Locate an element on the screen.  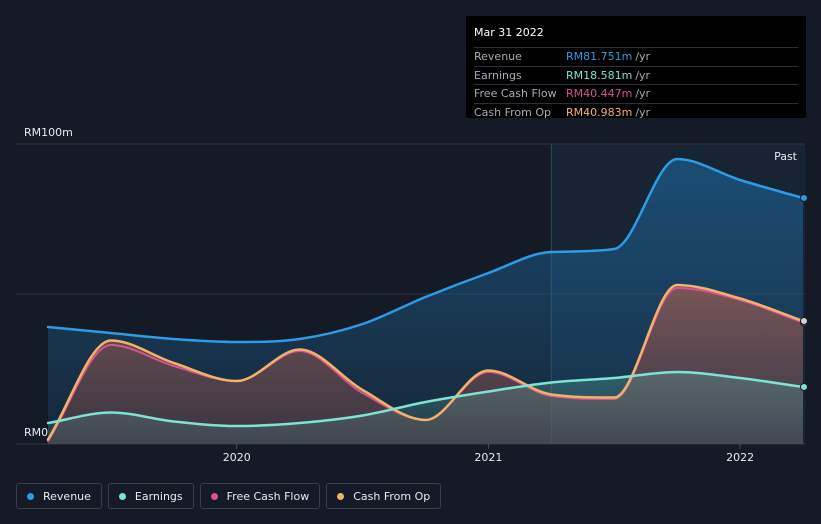
legend-label: Earnings is located at coordinates (158, 496).